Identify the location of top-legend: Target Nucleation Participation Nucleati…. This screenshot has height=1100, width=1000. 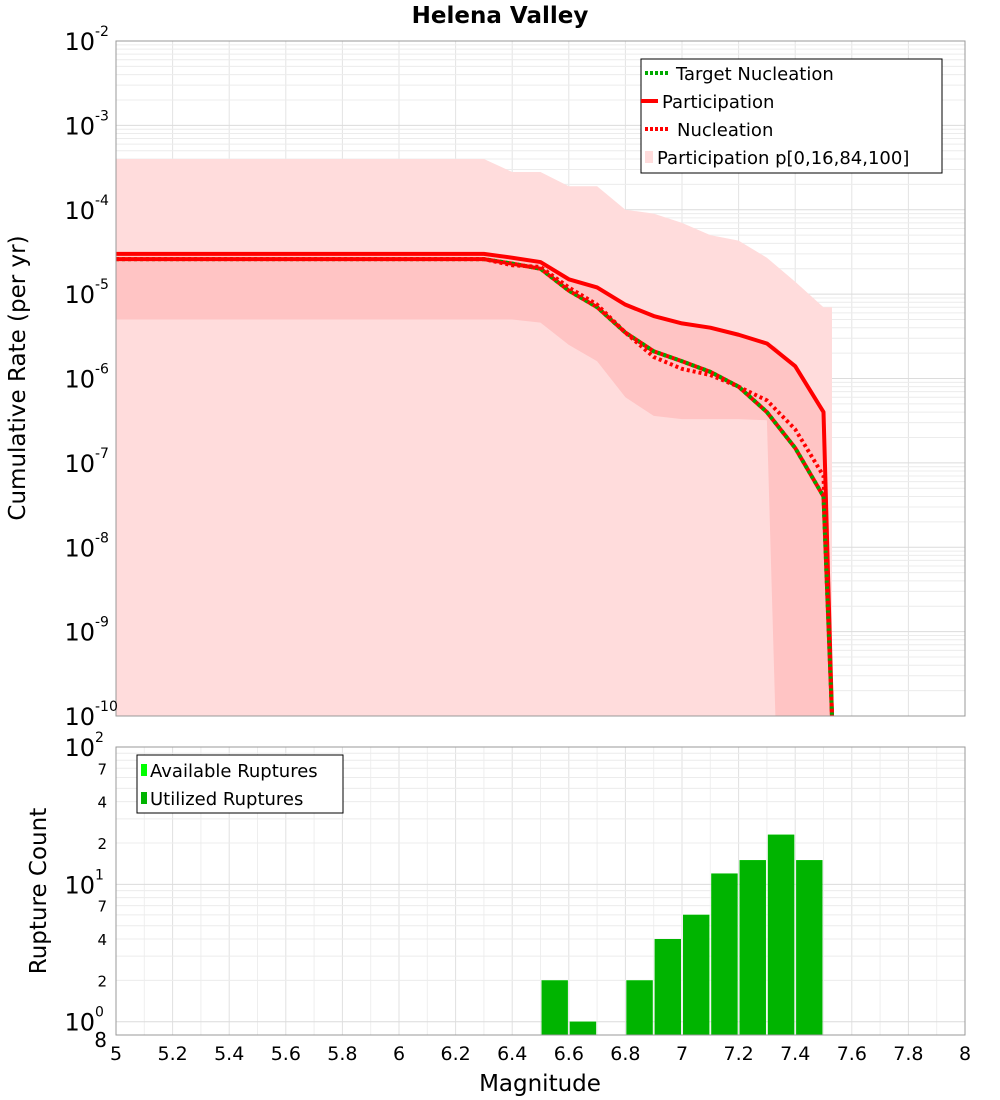
(791, 116).